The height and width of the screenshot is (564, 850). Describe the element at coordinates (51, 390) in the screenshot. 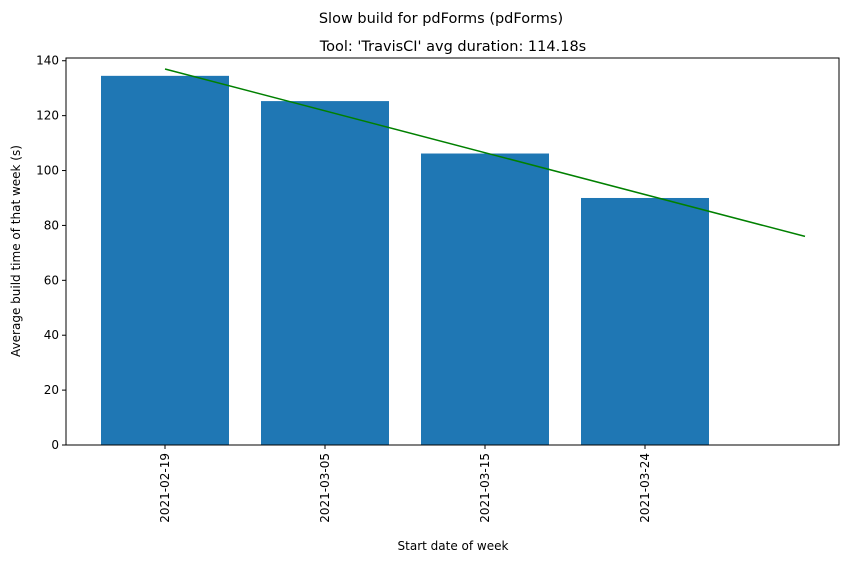

I see `y-tick-label: 20` at that location.